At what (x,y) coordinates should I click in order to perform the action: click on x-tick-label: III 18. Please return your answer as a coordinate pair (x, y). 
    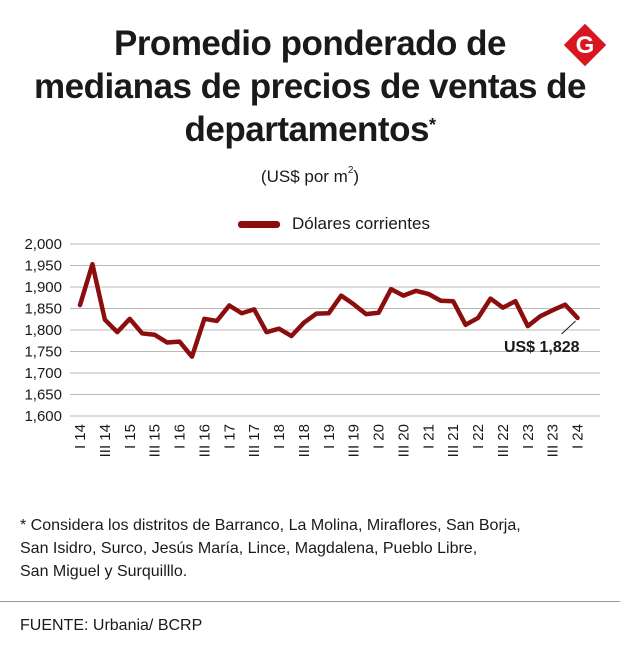
    Looking at the image, I should click on (304, 440).